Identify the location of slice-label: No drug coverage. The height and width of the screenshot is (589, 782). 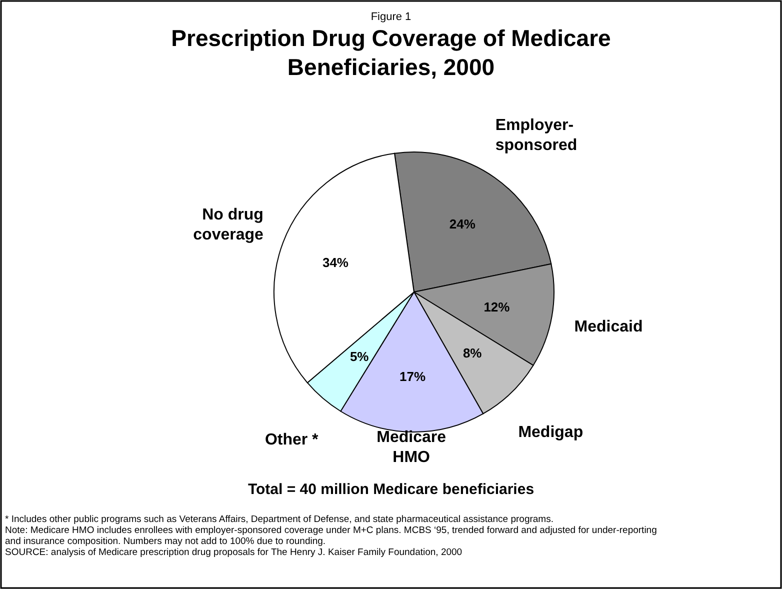
(228, 225).